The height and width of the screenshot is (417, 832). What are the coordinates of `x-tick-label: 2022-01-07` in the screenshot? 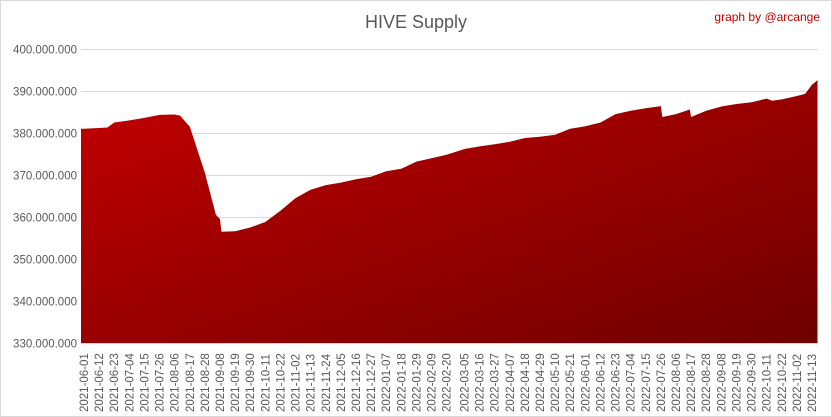 It's located at (387, 382).